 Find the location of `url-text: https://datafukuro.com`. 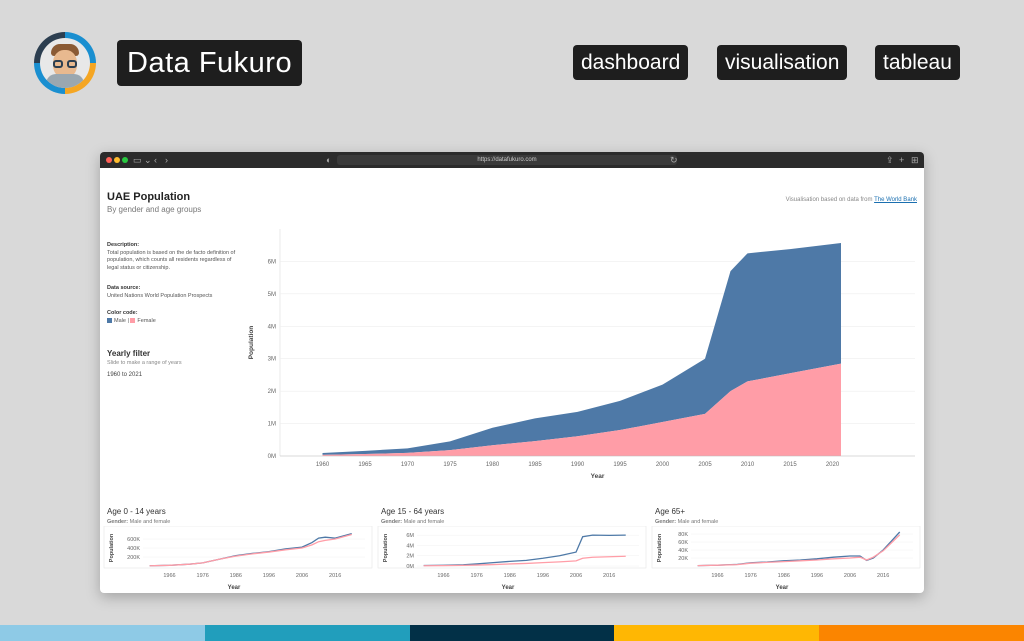

url-text: https://datafukuro.com is located at coordinates (507, 160).